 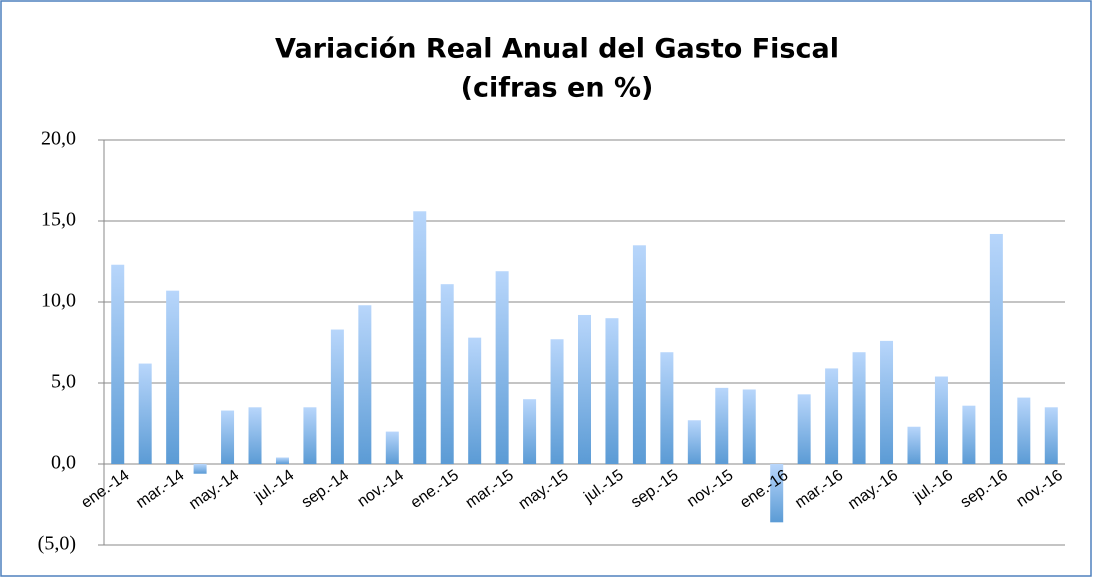 What do you see at coordinates (557, 49) in the screenshot?
I see `chart-title: Variación Real Anual del Gasto Fiscal` at bounding box center [557, 49].